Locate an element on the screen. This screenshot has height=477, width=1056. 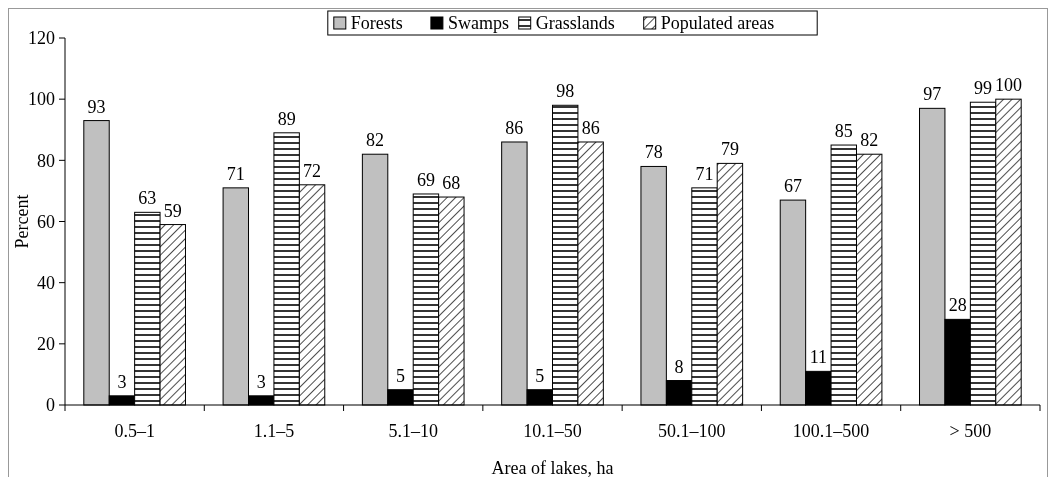
data-label: 67 is located at coordinates (792, 186).